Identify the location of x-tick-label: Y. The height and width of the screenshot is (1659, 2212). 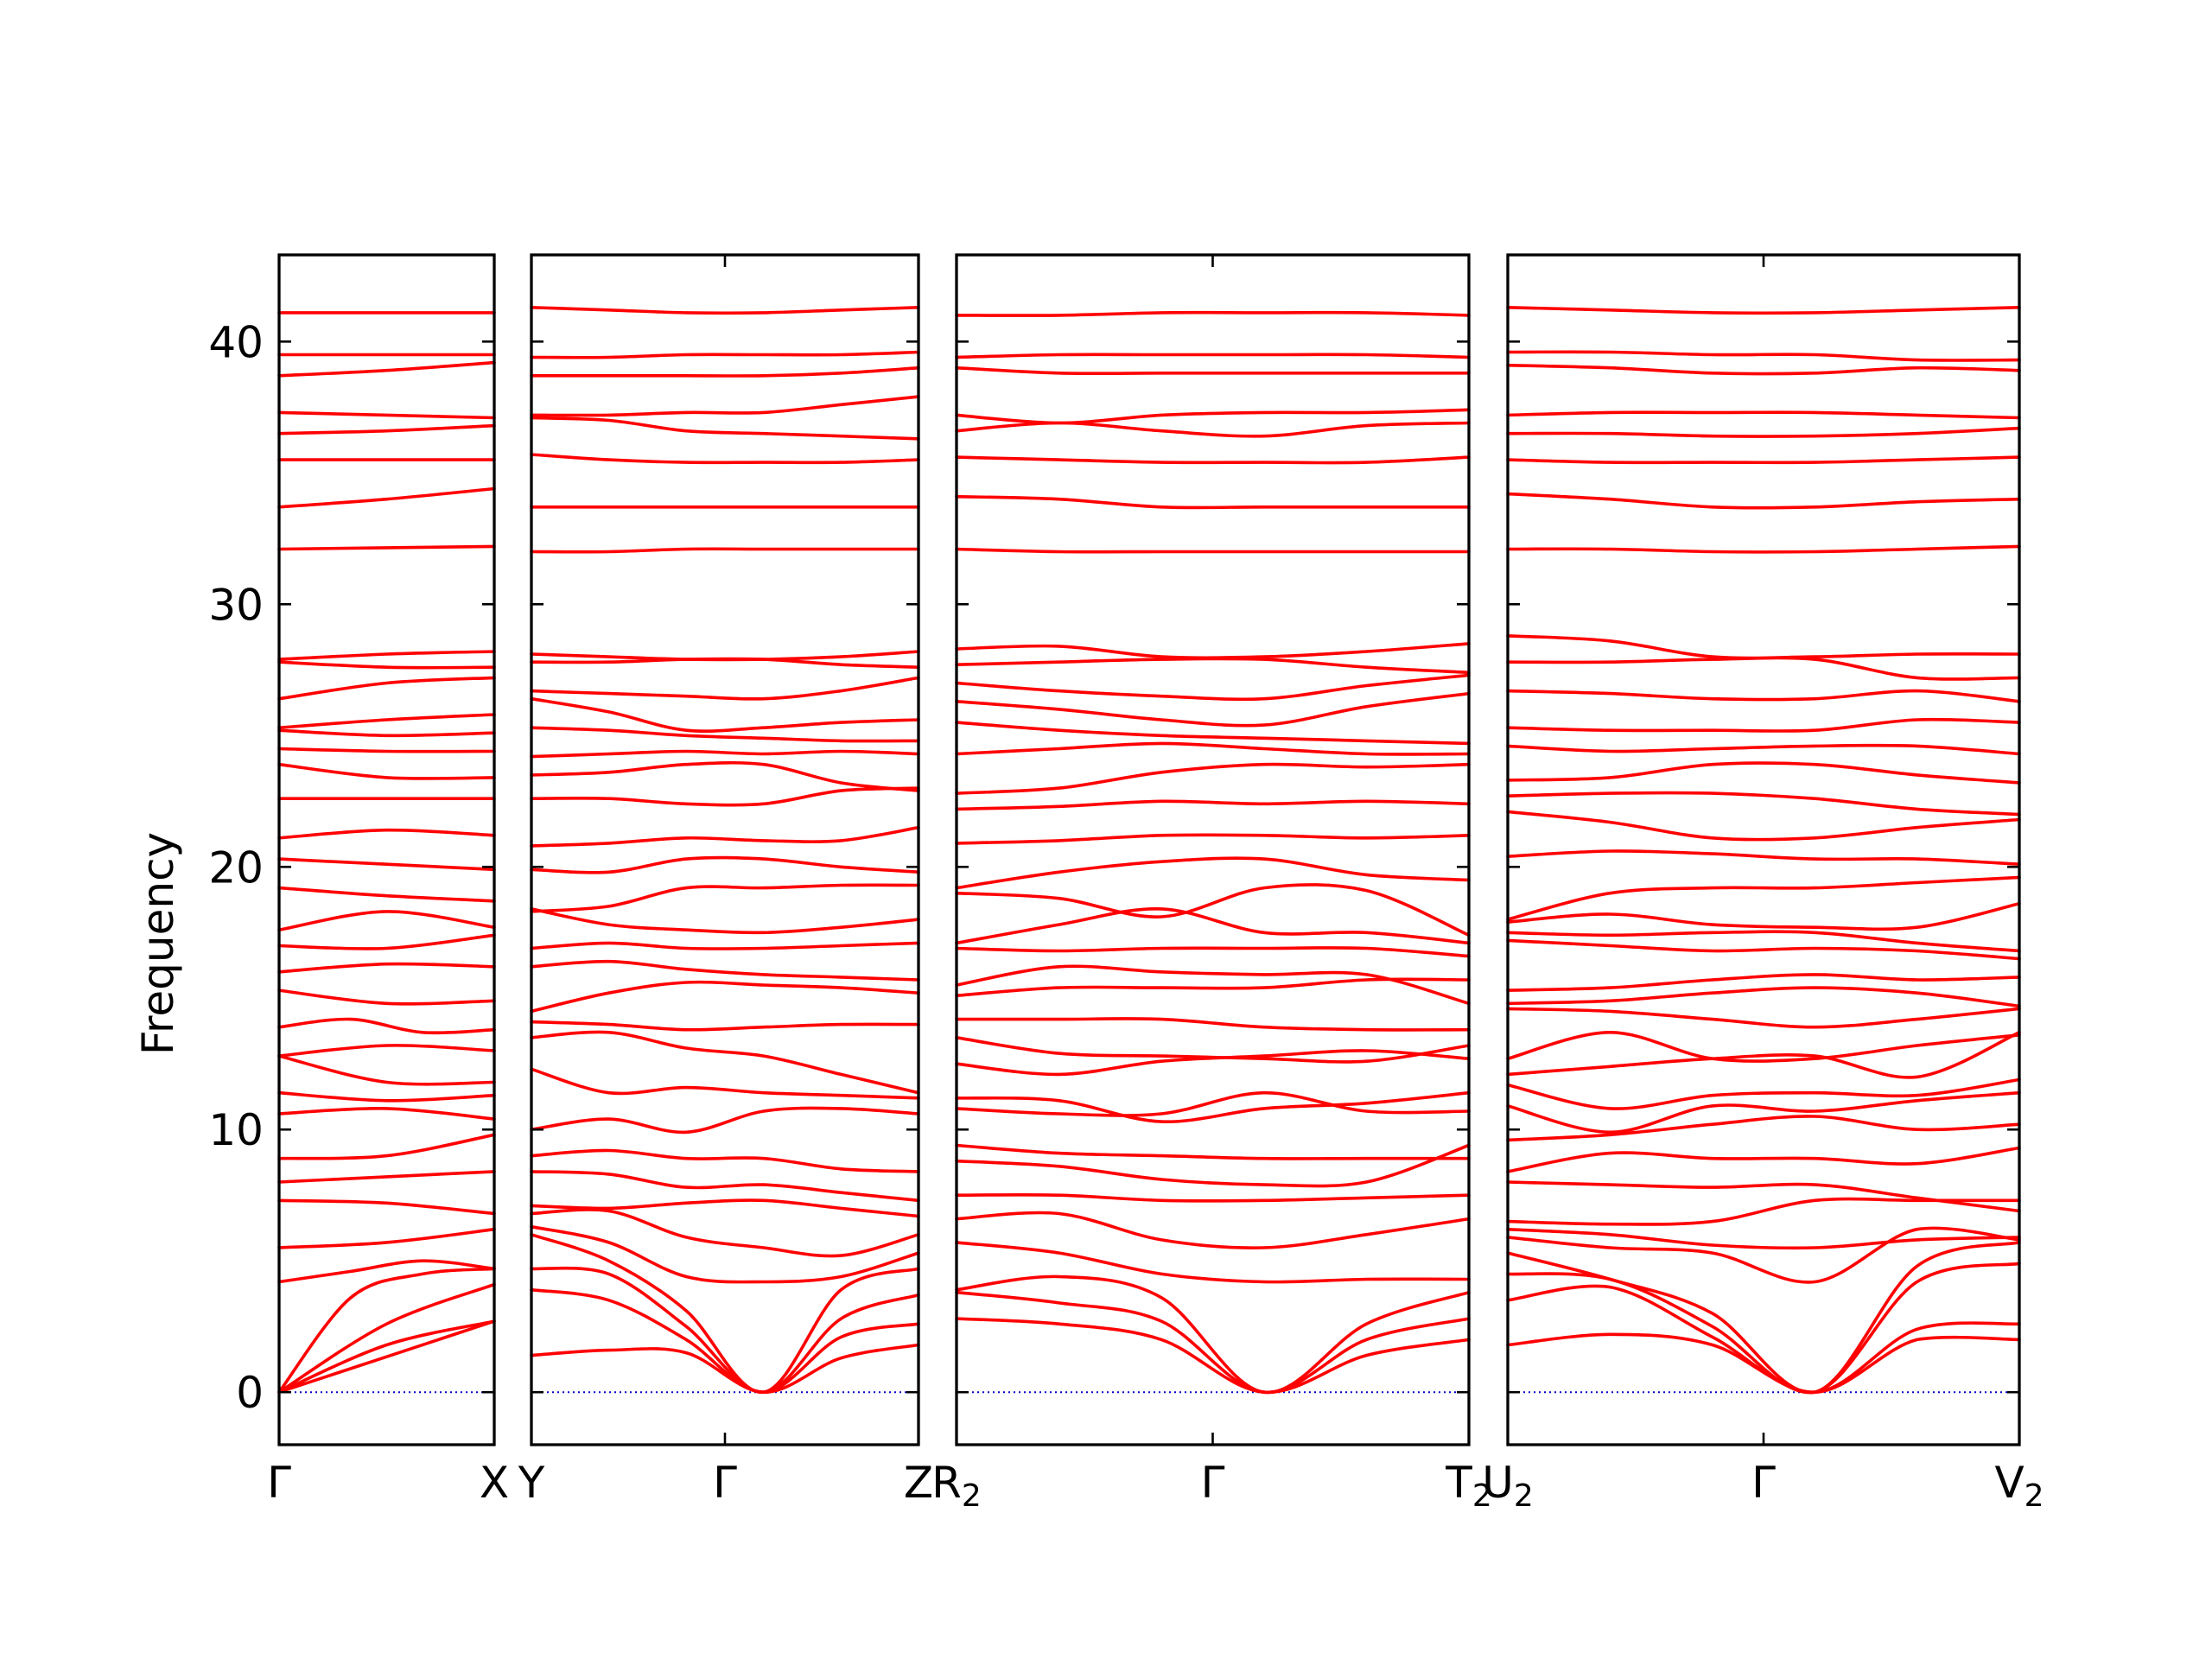
(531, 1483).